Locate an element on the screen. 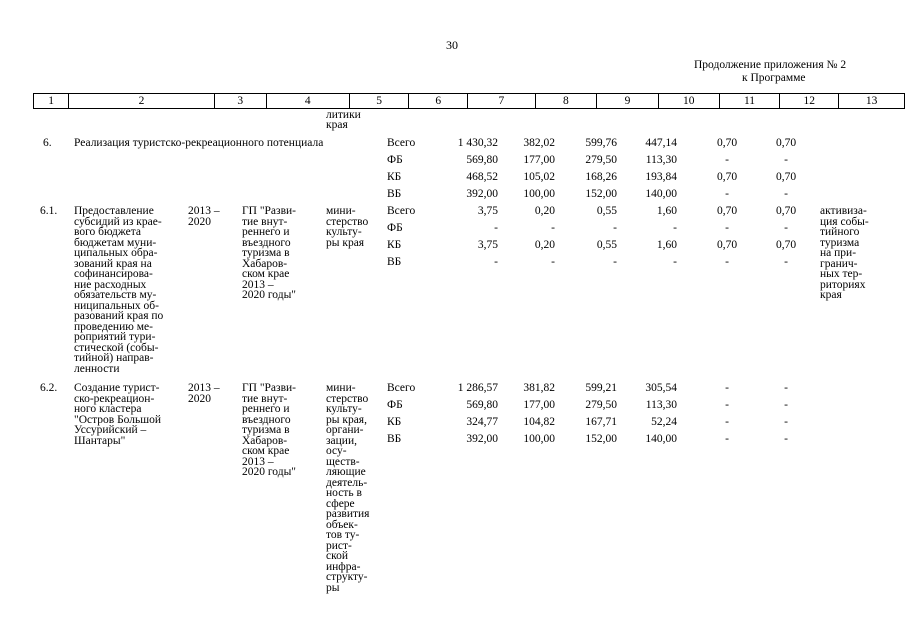  row-6-2-program: ском крае is located at coordinates (266, 451).